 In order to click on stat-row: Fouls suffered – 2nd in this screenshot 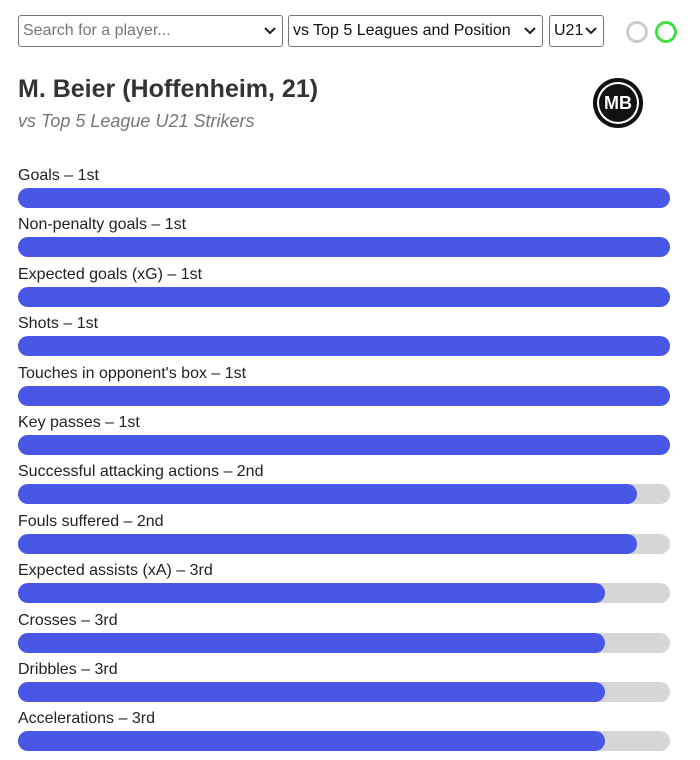, I will do `click(344, 535)`.